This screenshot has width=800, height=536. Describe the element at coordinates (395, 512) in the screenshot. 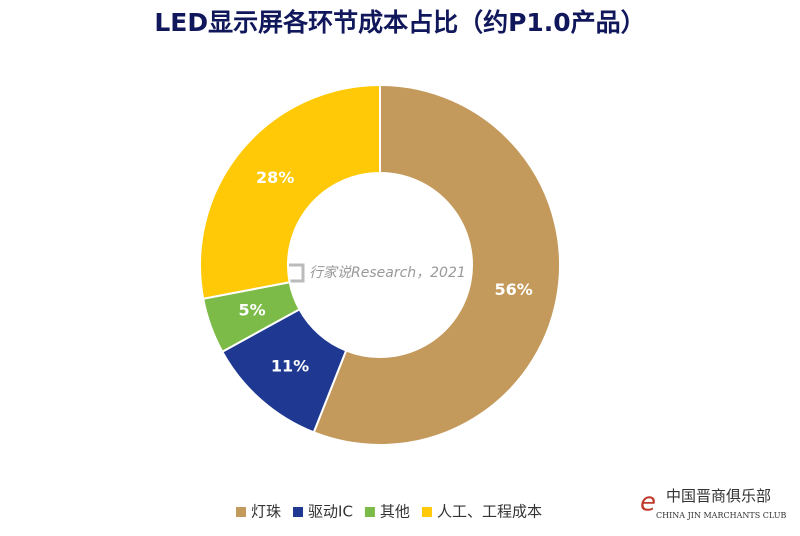

I see `legend-label: 其他` at that location.